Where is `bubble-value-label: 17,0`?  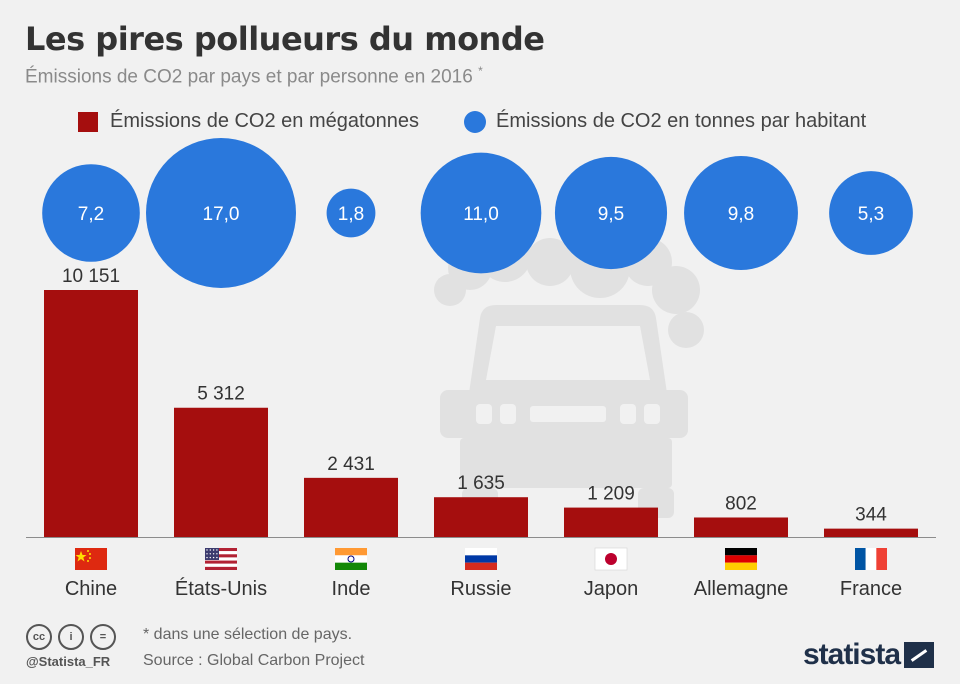
bubble-value-label: 17,0 is located at coordinates (221, 214).